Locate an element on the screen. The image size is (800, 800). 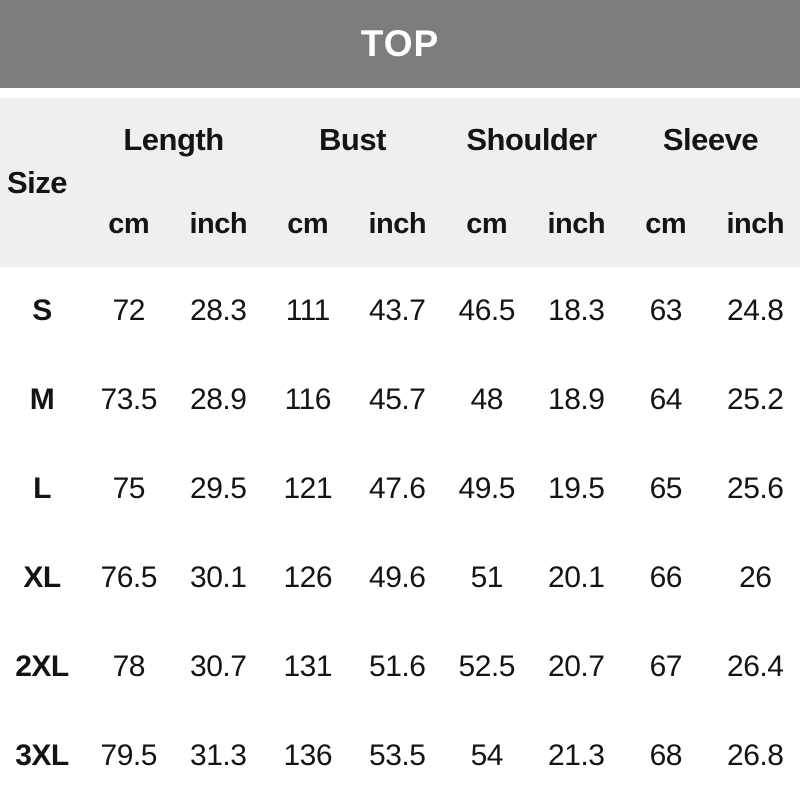
cell-shoulder-cm: 51 is located at coordinates (487, 577).